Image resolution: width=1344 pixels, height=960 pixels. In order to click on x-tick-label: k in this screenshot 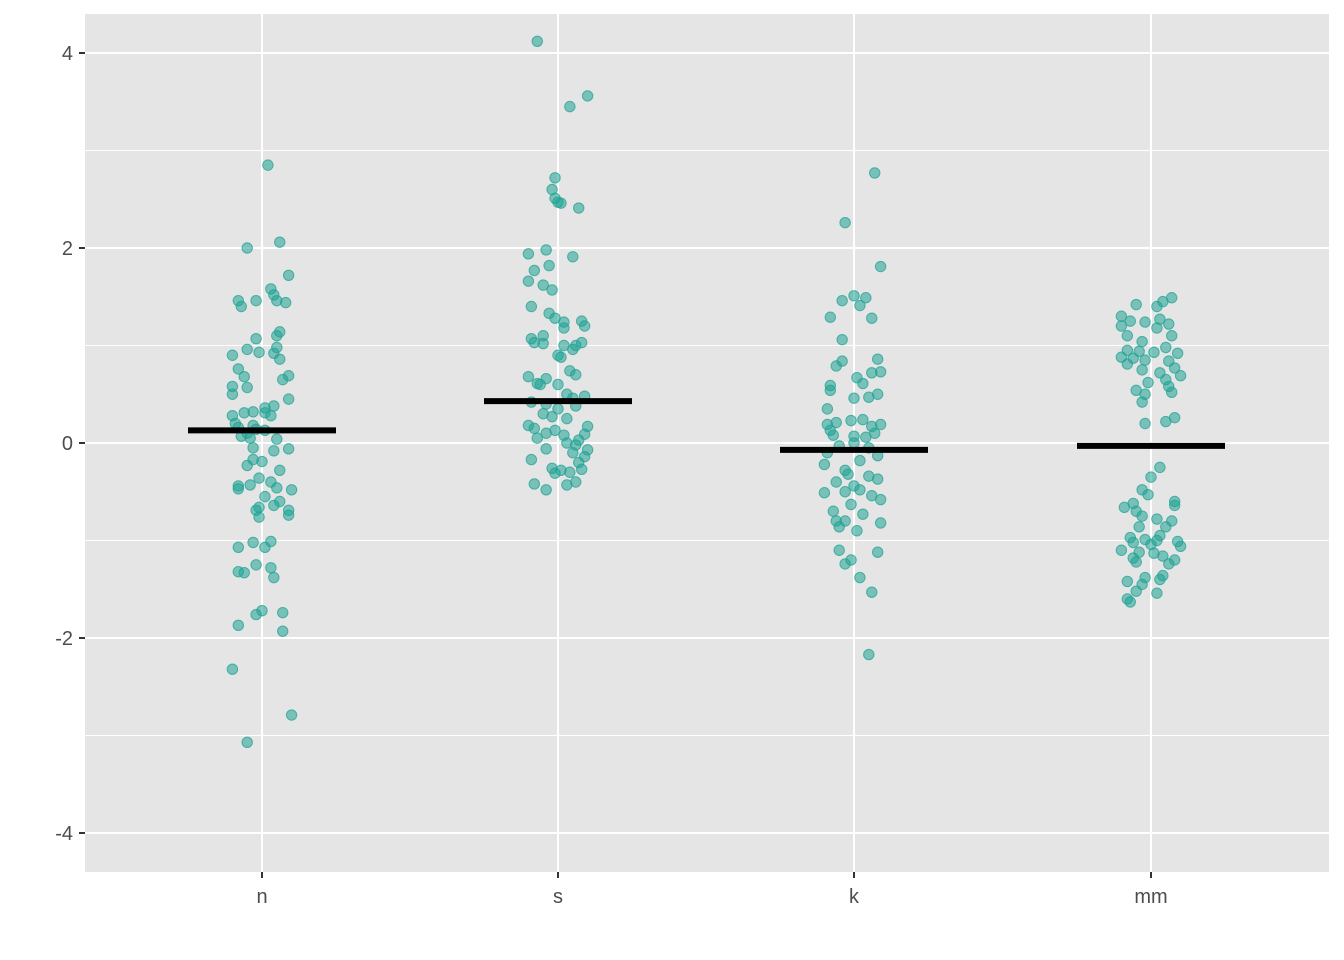, I will do `click(854, 897)`.